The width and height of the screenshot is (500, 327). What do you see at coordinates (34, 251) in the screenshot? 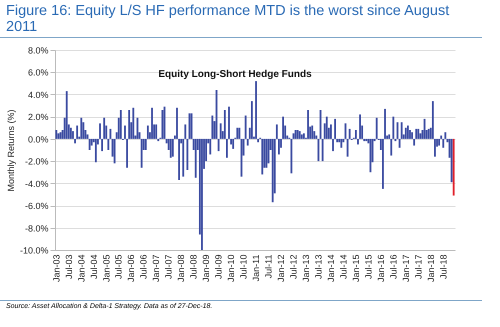
I see `y-tick-label: -10.0%` at bounding box center [34, 251].